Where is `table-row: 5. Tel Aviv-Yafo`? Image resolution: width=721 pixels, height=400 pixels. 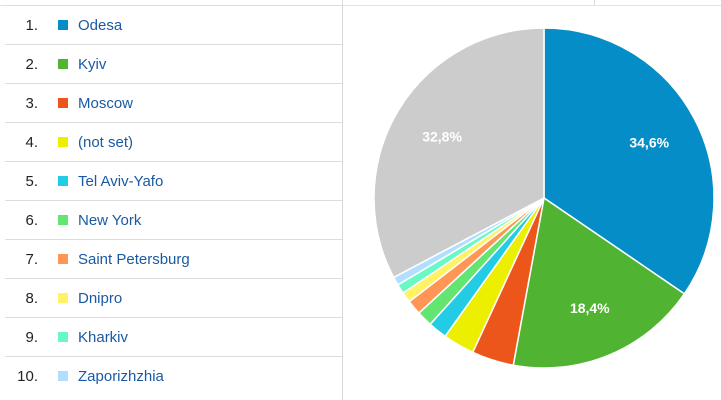
table-row: 5. Tel Aviv-Yafo is located at coordinates (173, 180).